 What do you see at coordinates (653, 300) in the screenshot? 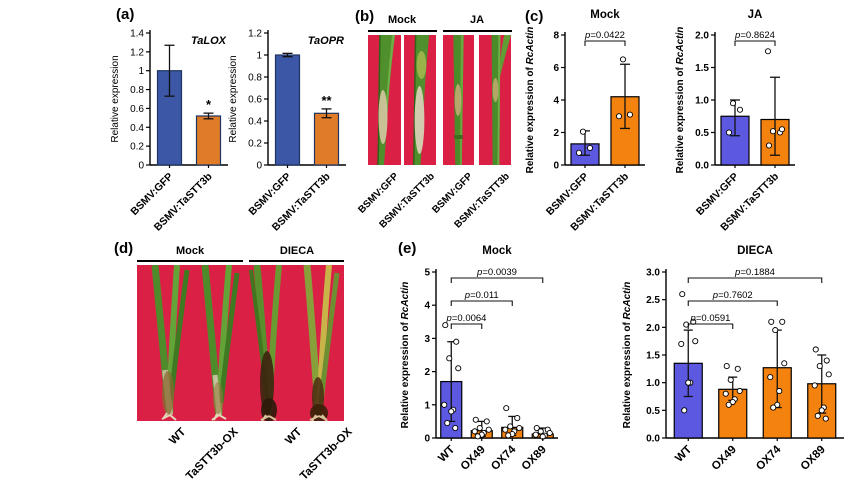
I see `y-tick-label: 2.5` at bounding box center [653, 300].